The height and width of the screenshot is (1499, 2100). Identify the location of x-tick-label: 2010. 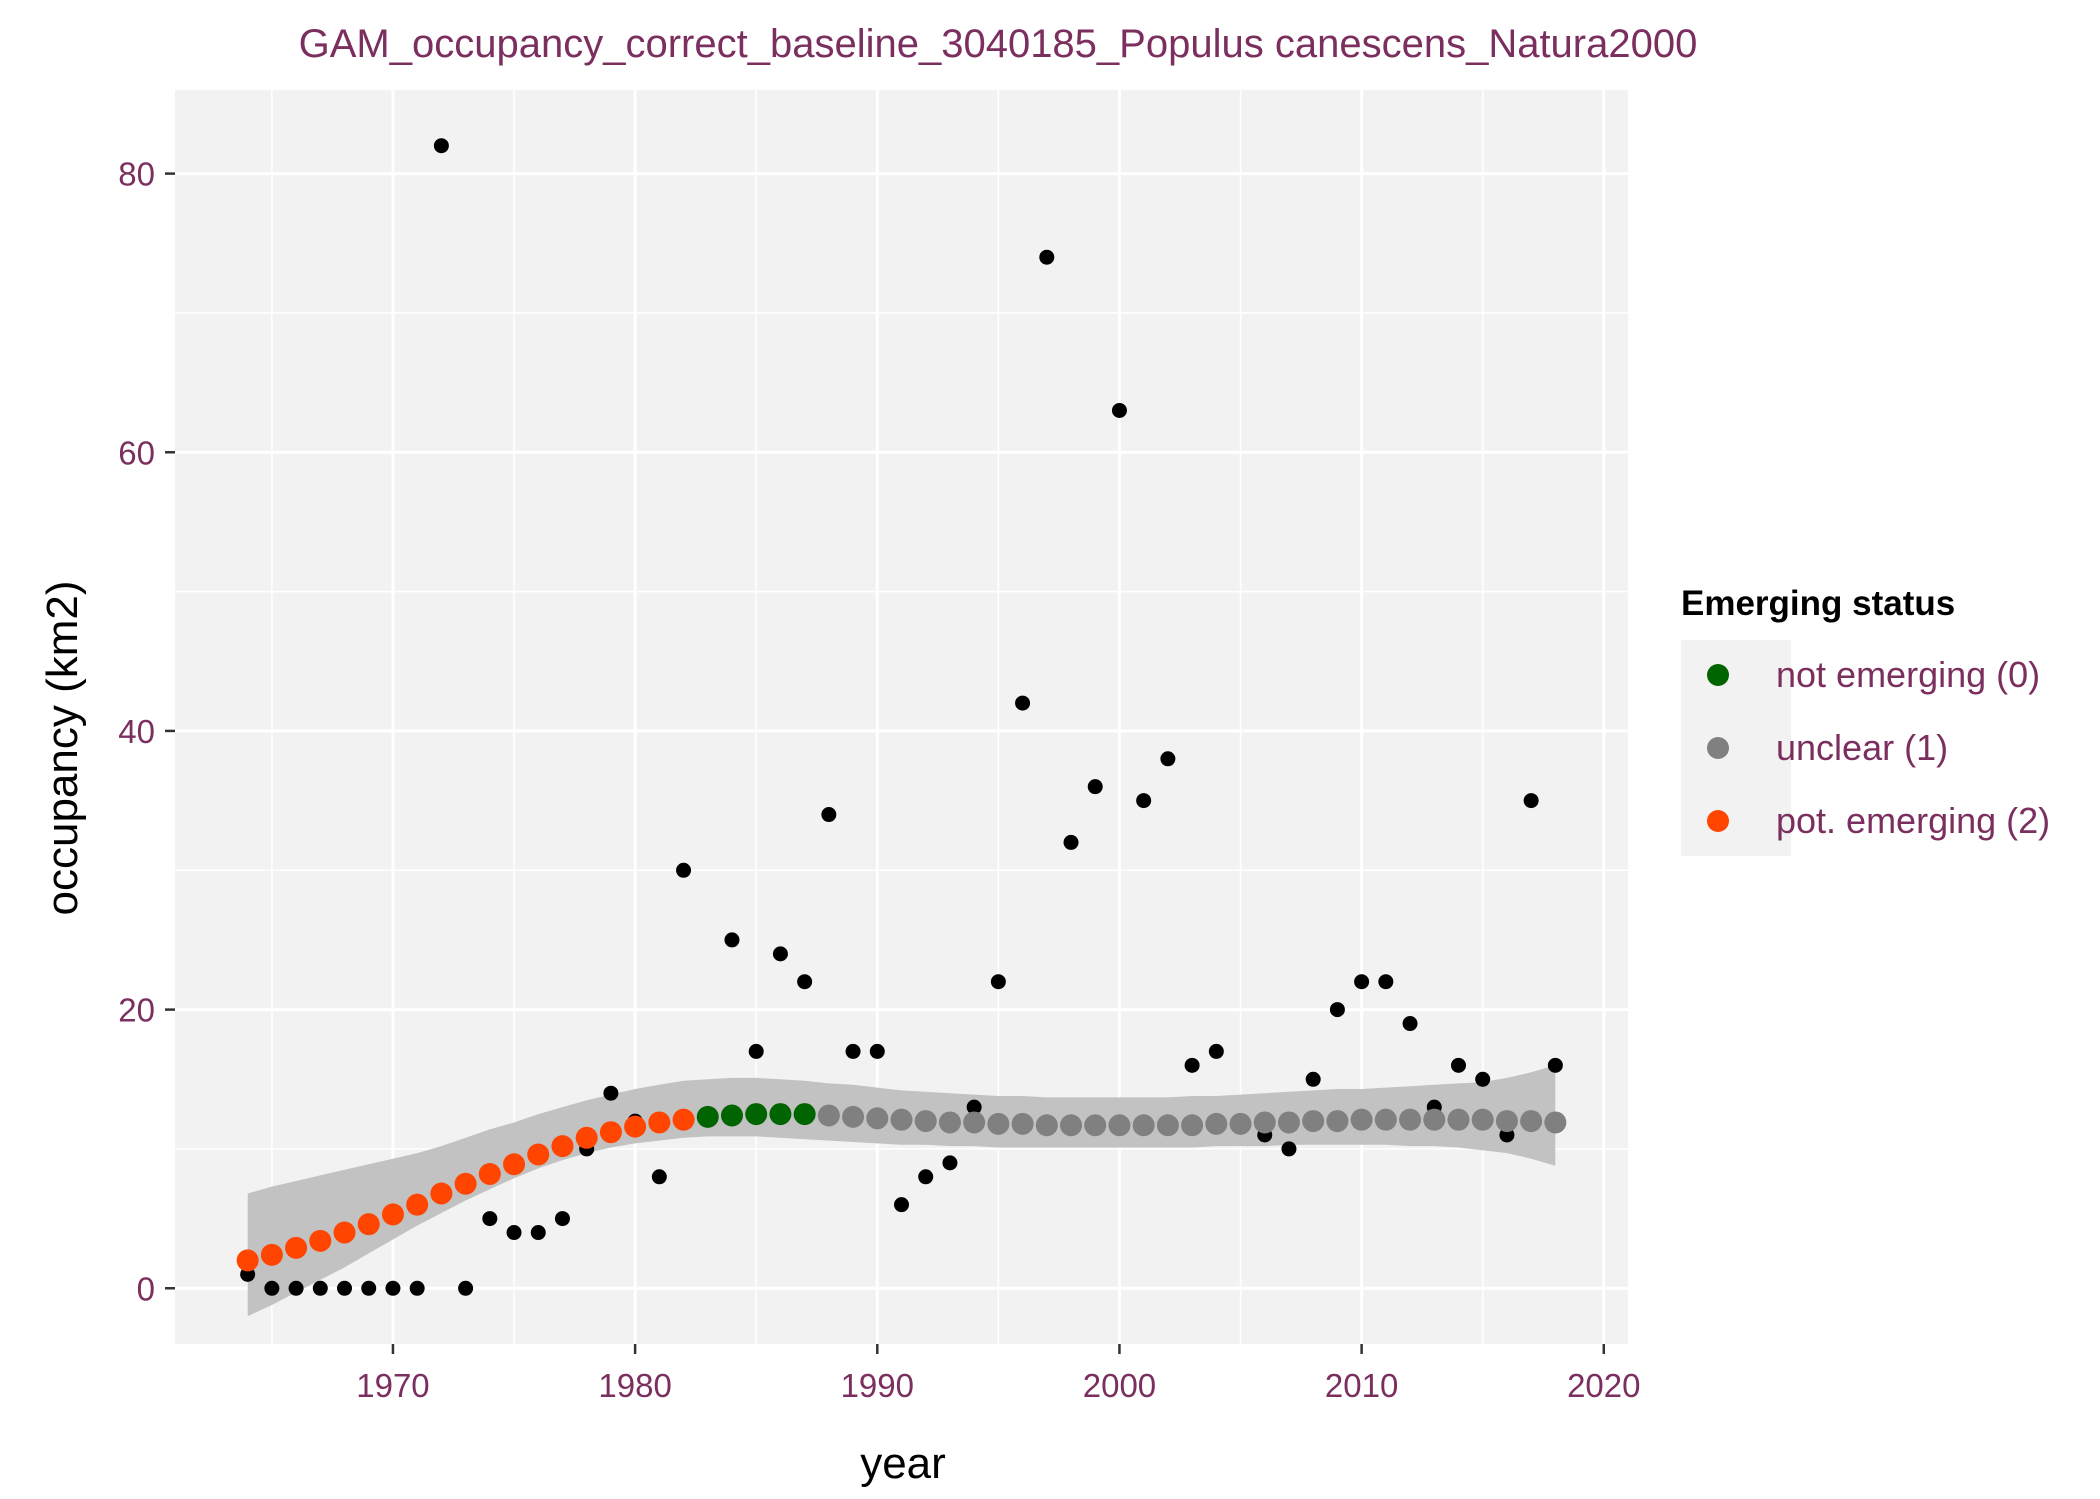
(1361, 1385).